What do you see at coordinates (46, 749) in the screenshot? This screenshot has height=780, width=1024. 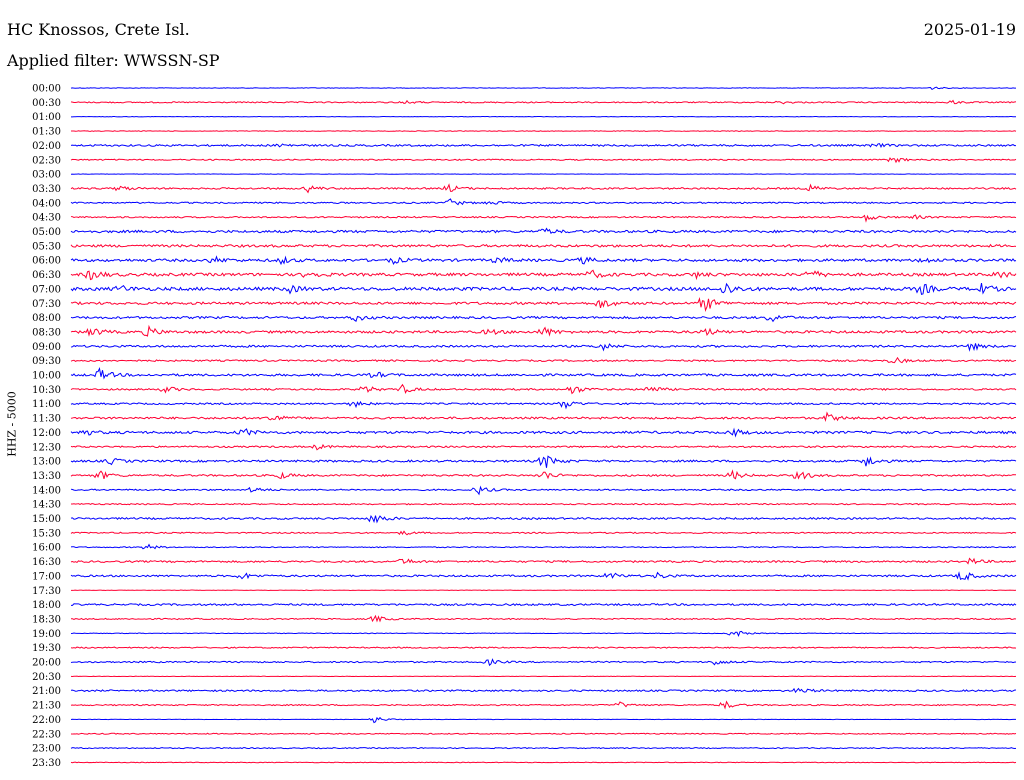 I see `time-label-2300: 23:00` at bounding box center [46, 749].